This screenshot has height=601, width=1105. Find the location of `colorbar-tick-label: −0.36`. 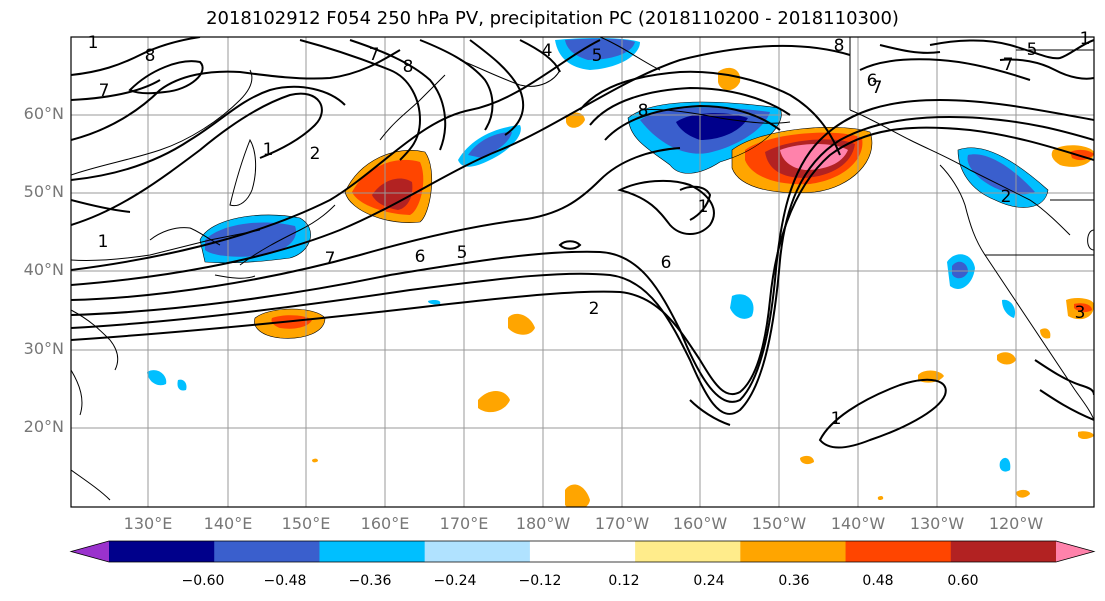

colorbar-tick-label: −0.36 is located at coordinates (370, 581).